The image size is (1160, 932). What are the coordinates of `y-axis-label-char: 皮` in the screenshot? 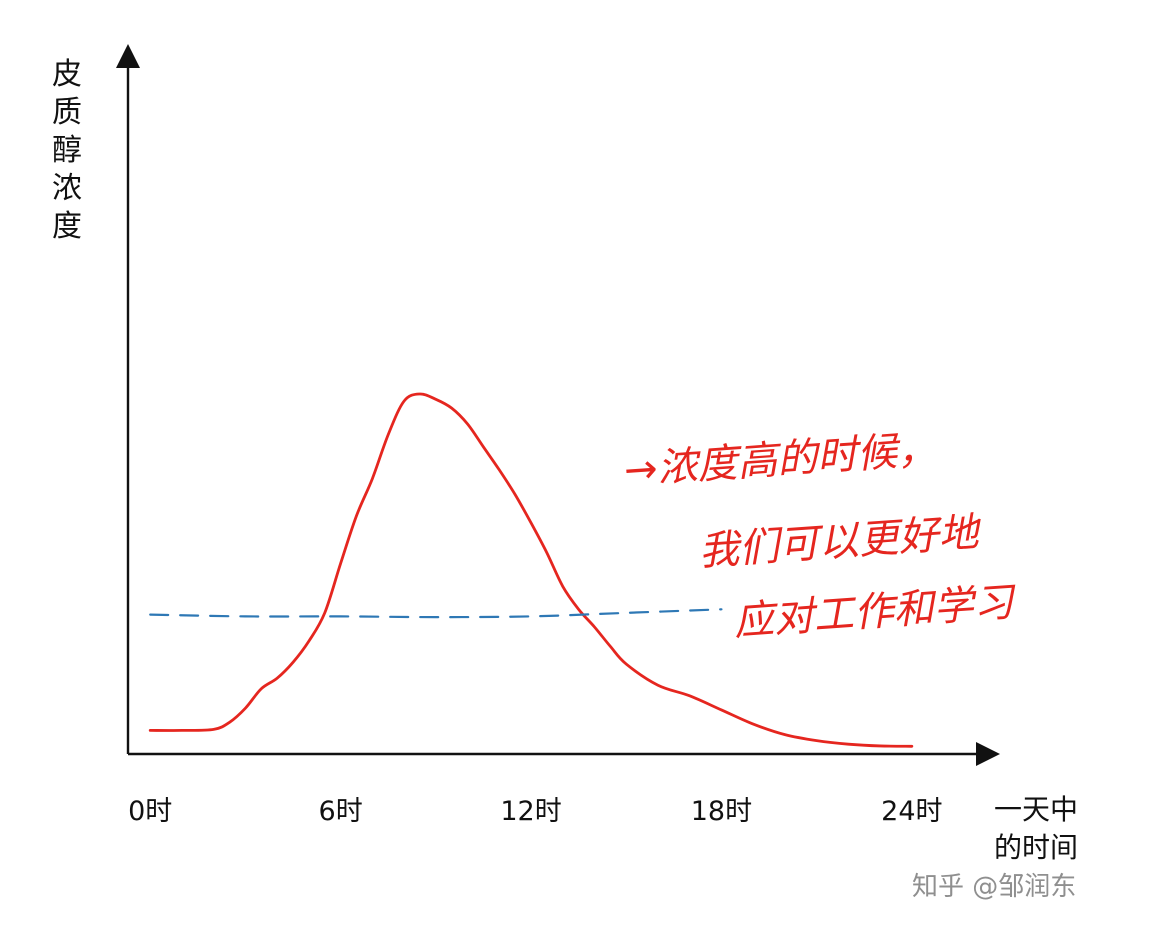 It's located at (67, 74).